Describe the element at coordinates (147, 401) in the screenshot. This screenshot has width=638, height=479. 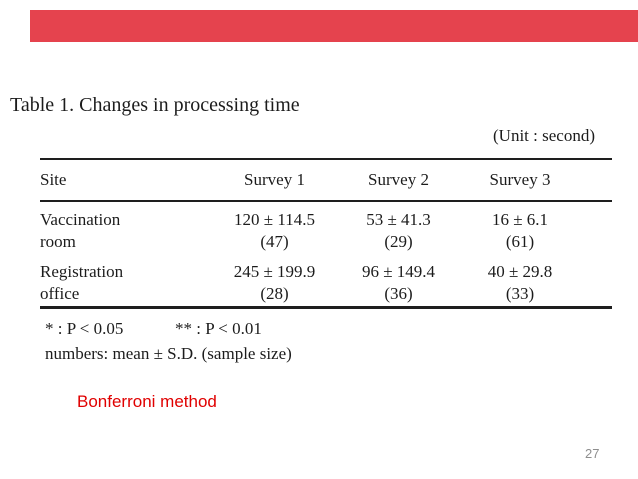
I see `annotation-bonferroni-method: Bonferroni method` at that location.